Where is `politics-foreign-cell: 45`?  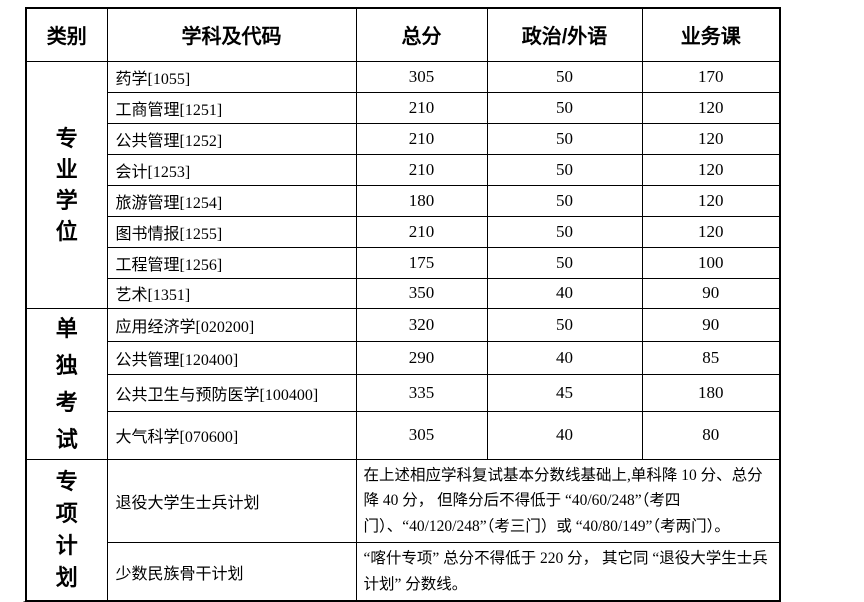 politics-foreign-cell: 45 is located at coordinates (564, 392).